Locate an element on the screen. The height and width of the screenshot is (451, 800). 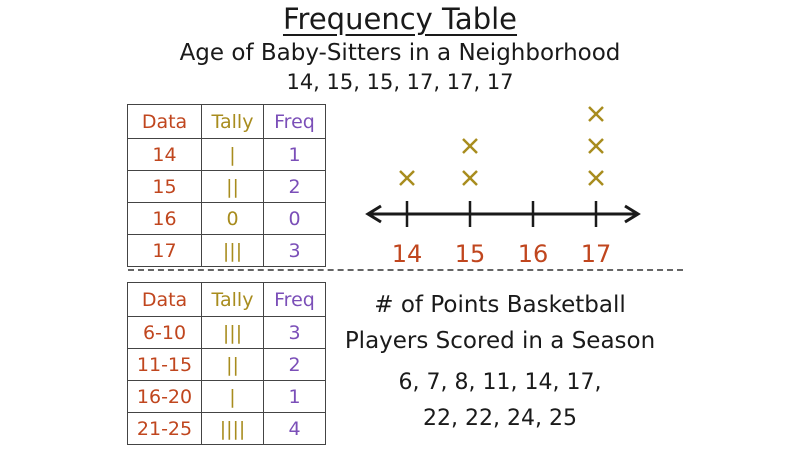
question2-title-line2: Players Scored in a Season is located at coordinates (500, 341).